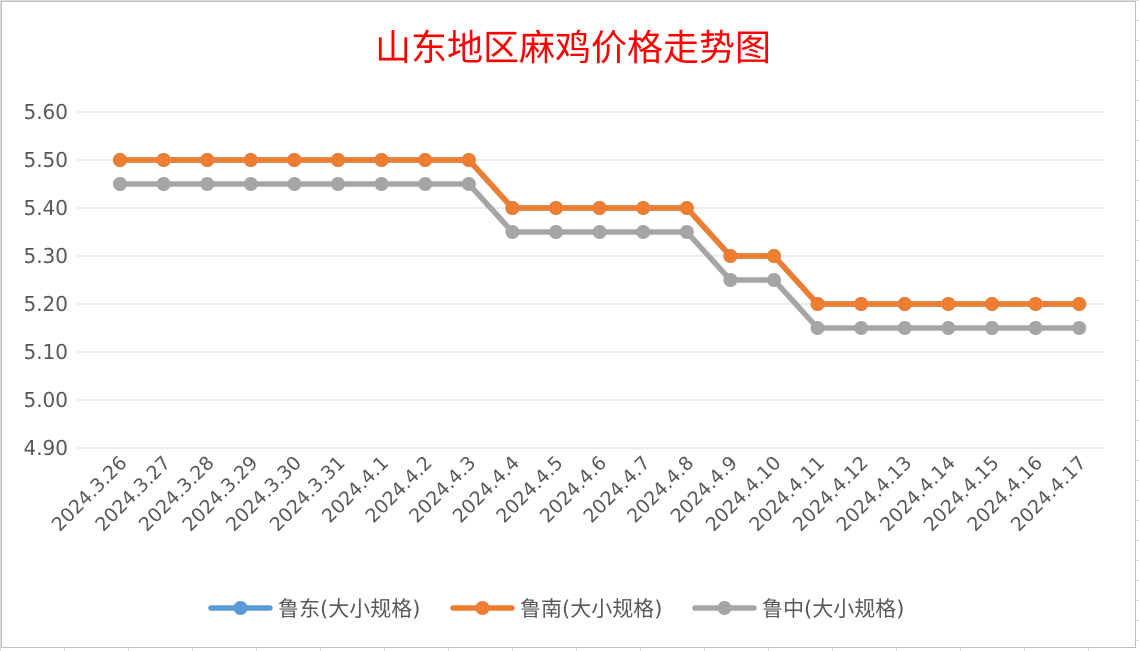 Image resolution: width=1139 pixels, height=651 pixels. I want to click on y-tick-label: 5.00, so click(45, 400).